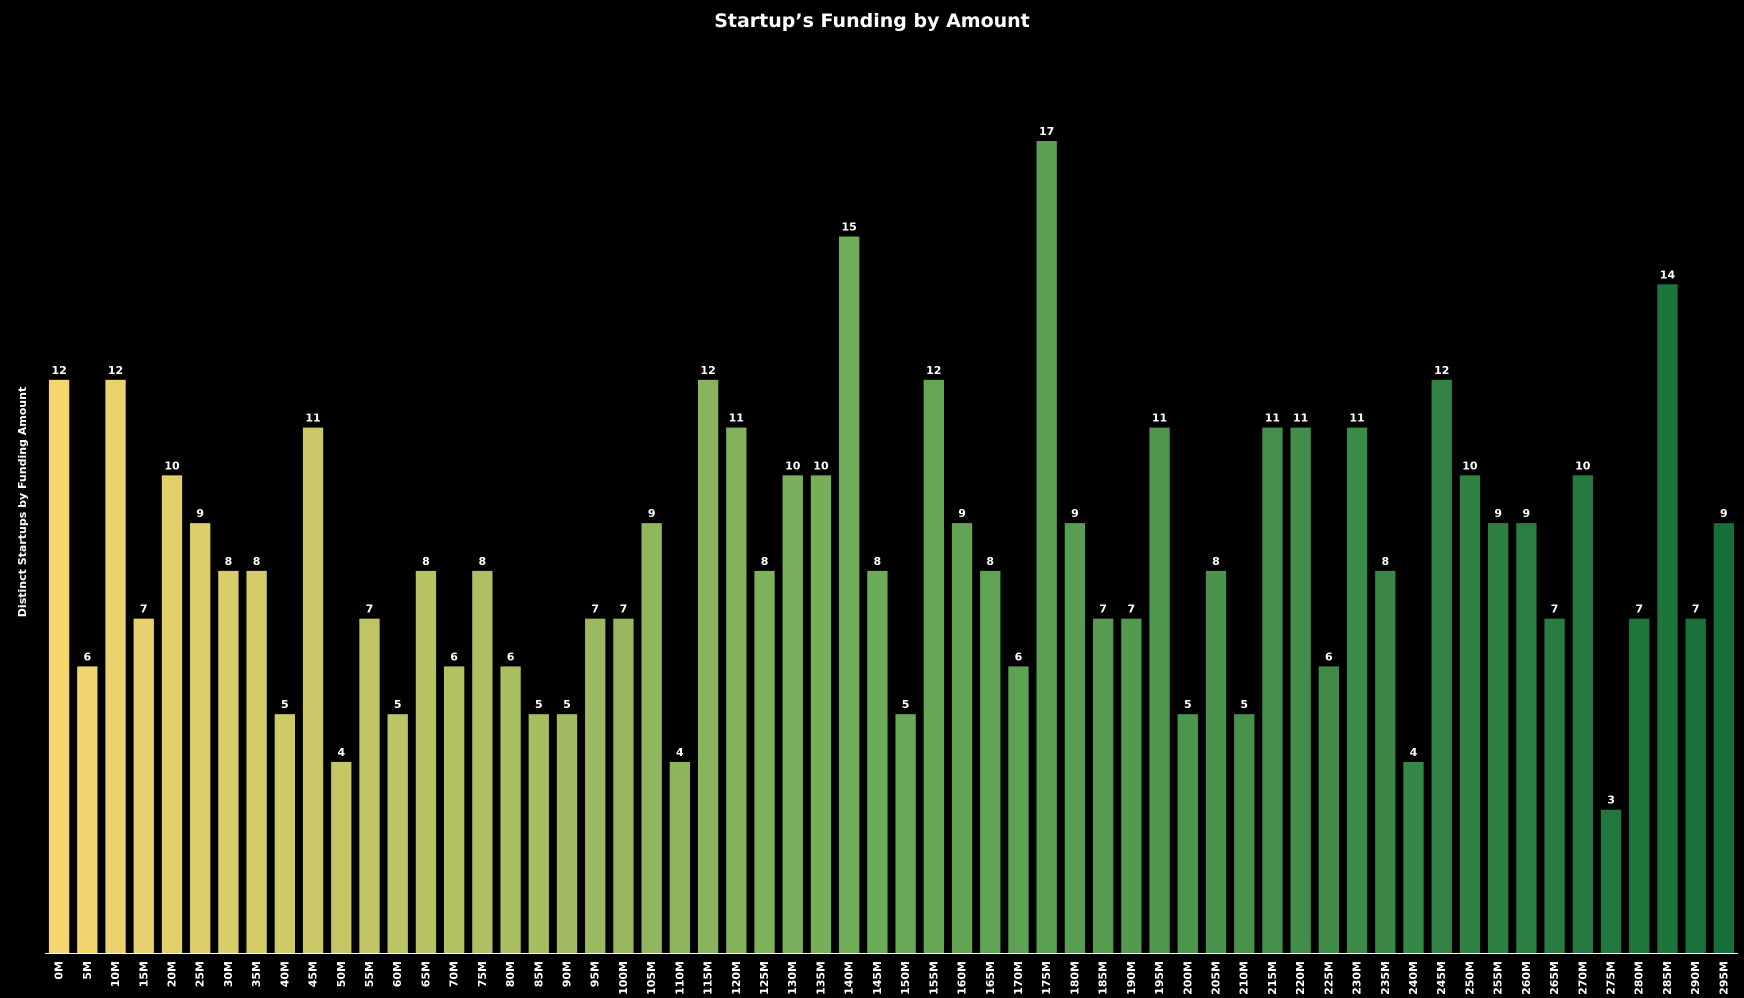  Describe the element at coordinates (849, 227) in the screenshot. I see `data-label-140M: 15` at that location.